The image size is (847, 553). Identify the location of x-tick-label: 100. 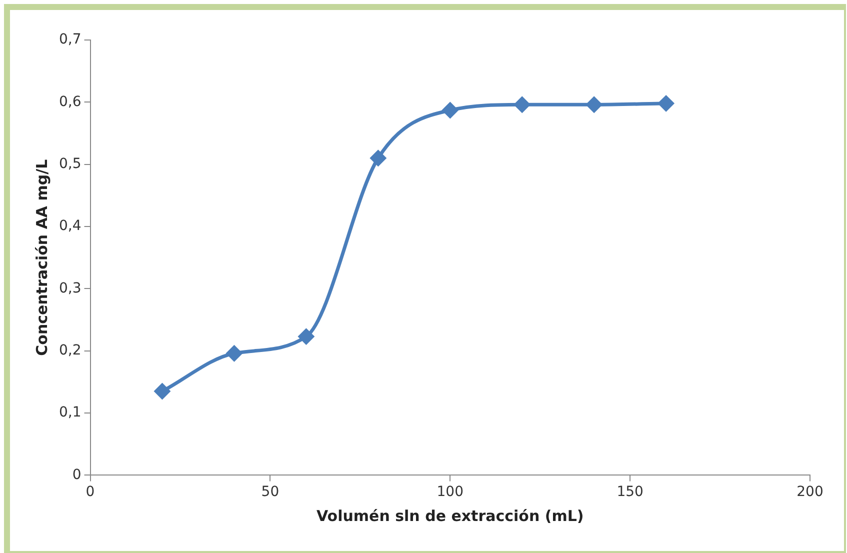
(450, 492).